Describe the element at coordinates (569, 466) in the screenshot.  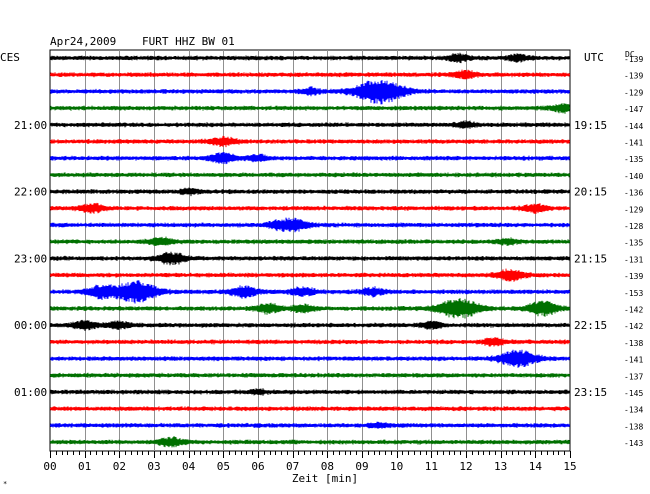
I see `x-tick-label: 15` at that location.